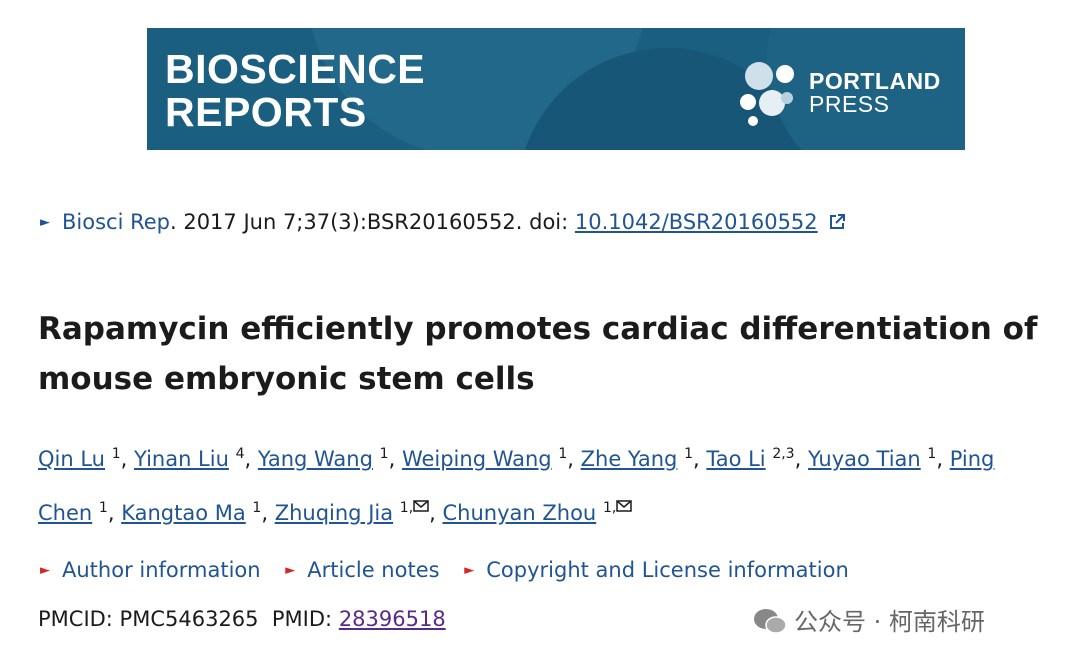  I want to click on author-link: Yinan Liu, so click(181, 459).